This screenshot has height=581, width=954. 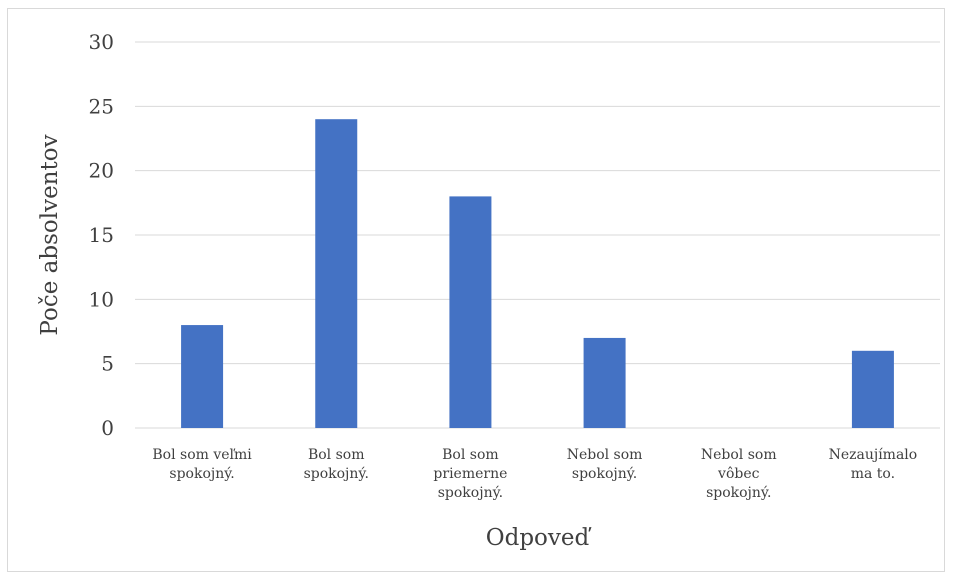 What do you see at coordinates (202, 464) in the screenshot?
I see `x-category-label: Bol som veľmi spokojný.` at bounding box center [202, 464].